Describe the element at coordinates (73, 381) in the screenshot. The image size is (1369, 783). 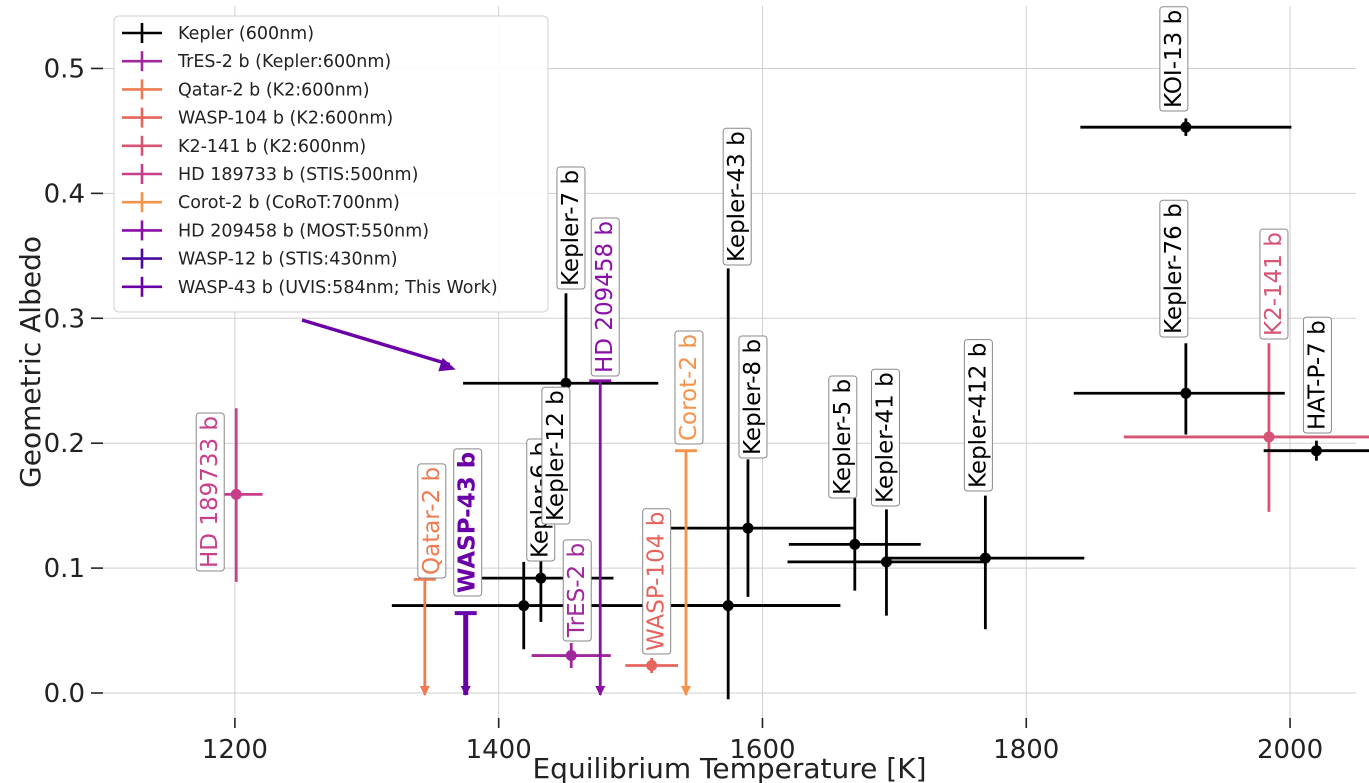
I see `y-ticks: 0.0 0.1 0.2 0.3 0.4 0.5` at that location.